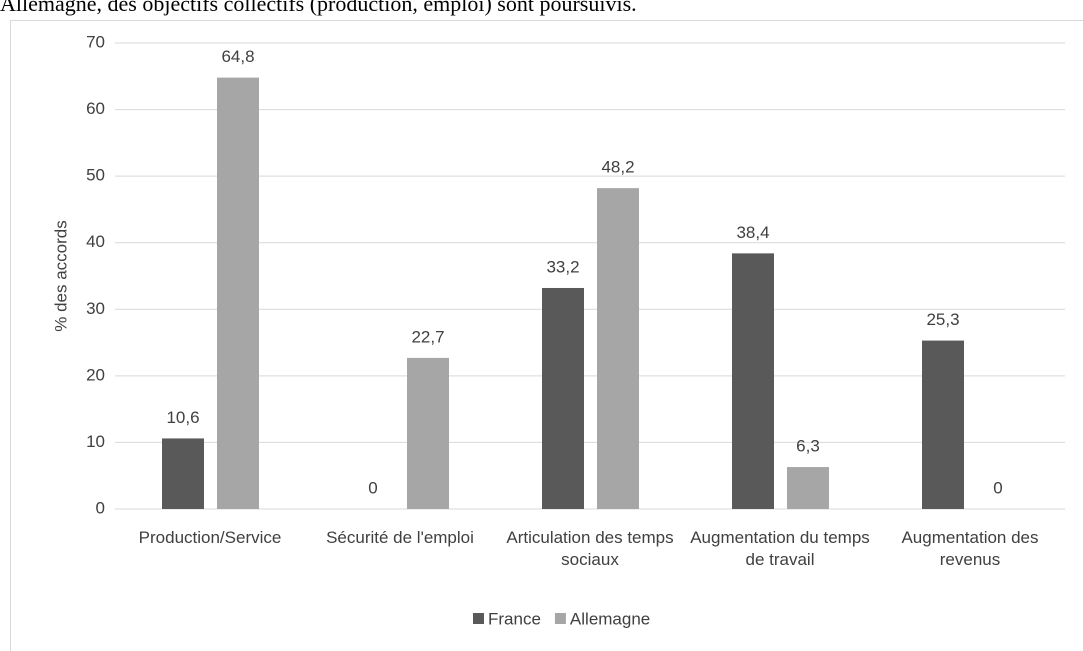 The image size is (1083, 651). What do you see at coordinates (95, 441) in the screenshot?
I see `y-tick-label: 10` at bounding box center [95, 441].